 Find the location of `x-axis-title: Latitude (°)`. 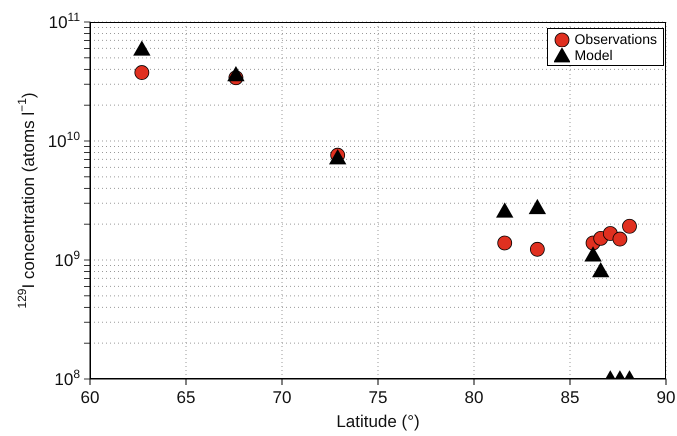

x-axis-title: Latitude (°) is located at coordinates (378, 421).